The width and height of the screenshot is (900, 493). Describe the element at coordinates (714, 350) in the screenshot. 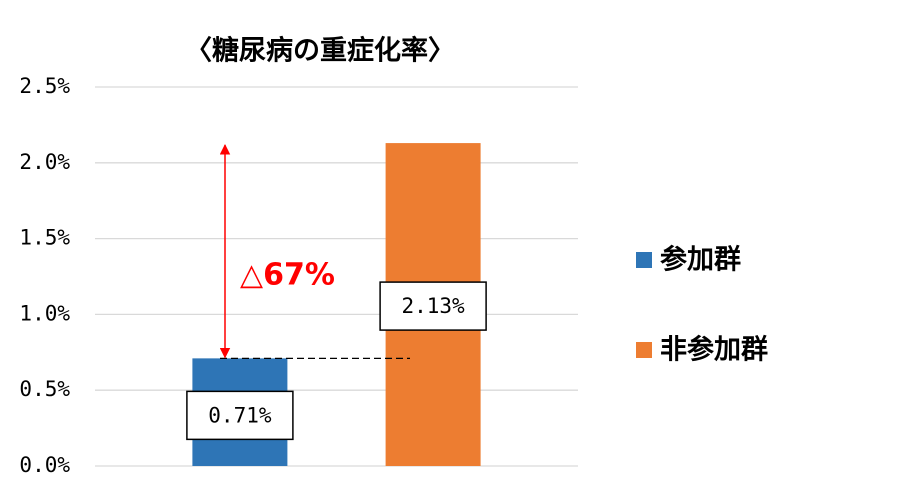

I see `legend-label: 非参加群` at that location.